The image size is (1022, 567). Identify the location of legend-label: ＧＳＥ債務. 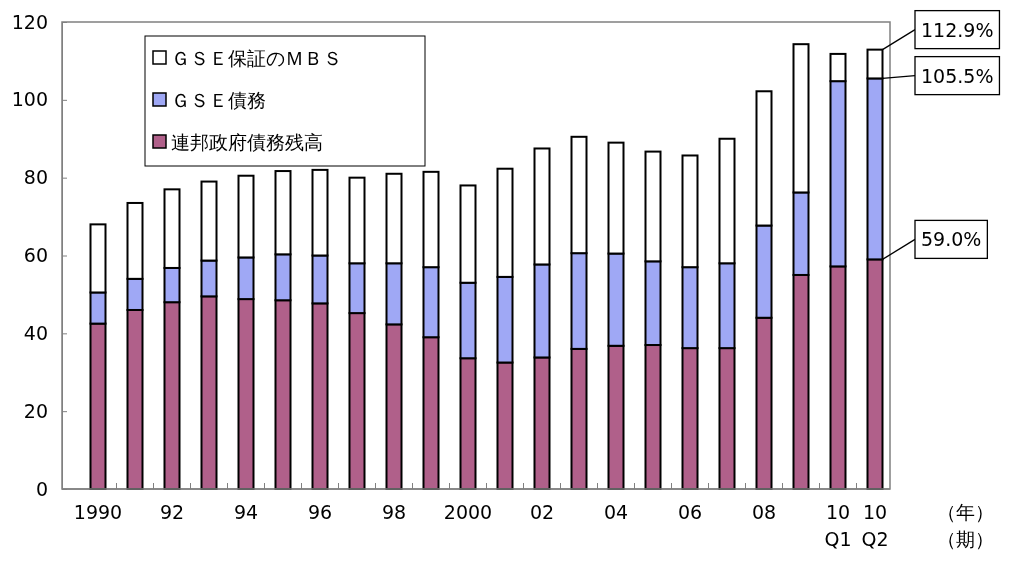
(218, 100).